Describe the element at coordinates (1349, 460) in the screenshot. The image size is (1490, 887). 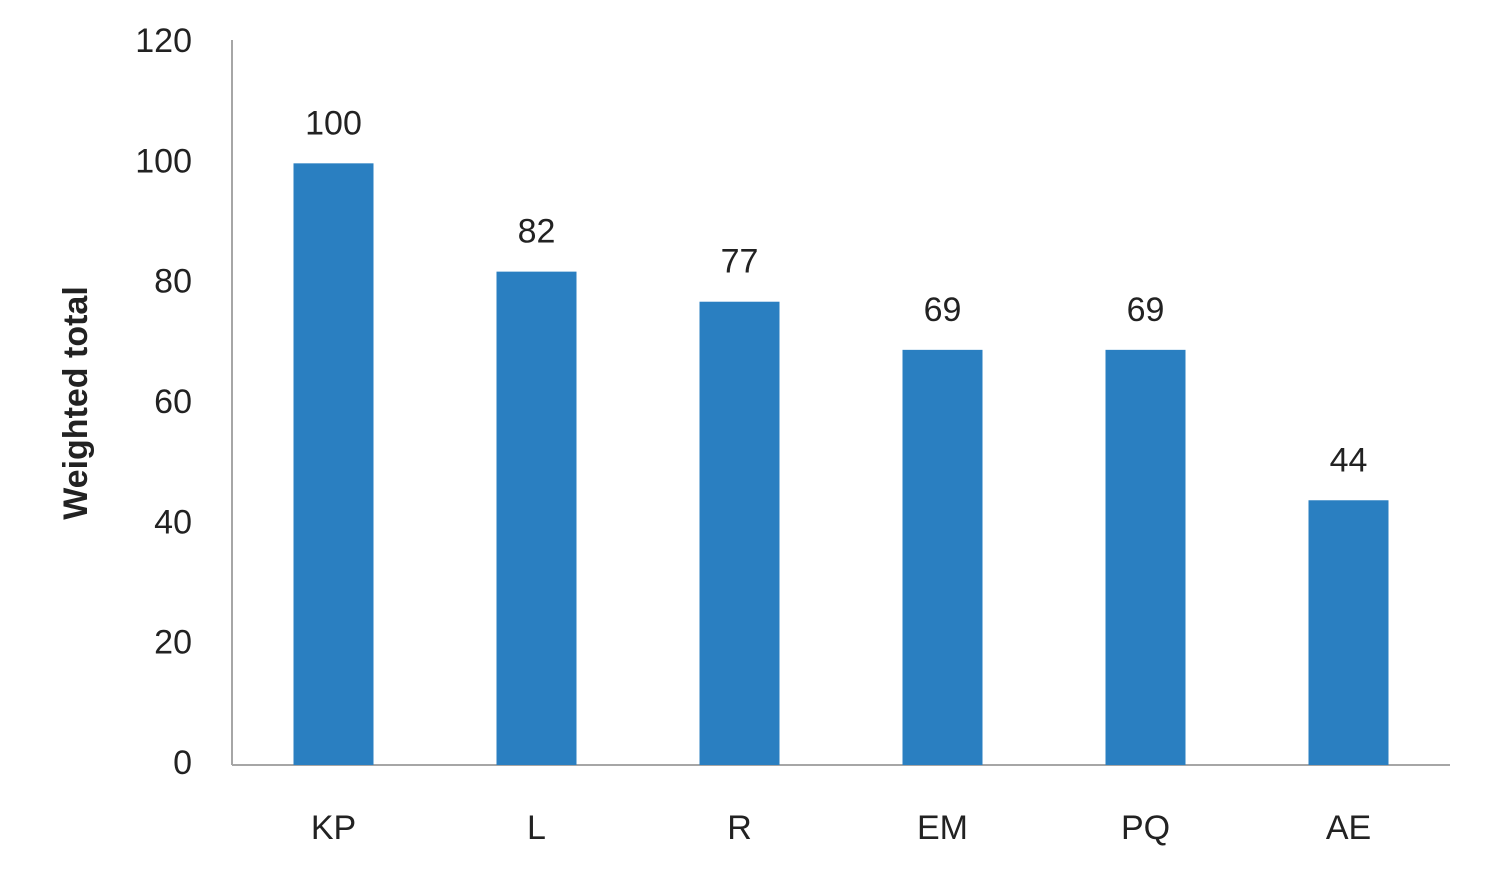
I see `data-label: 44` at that location.